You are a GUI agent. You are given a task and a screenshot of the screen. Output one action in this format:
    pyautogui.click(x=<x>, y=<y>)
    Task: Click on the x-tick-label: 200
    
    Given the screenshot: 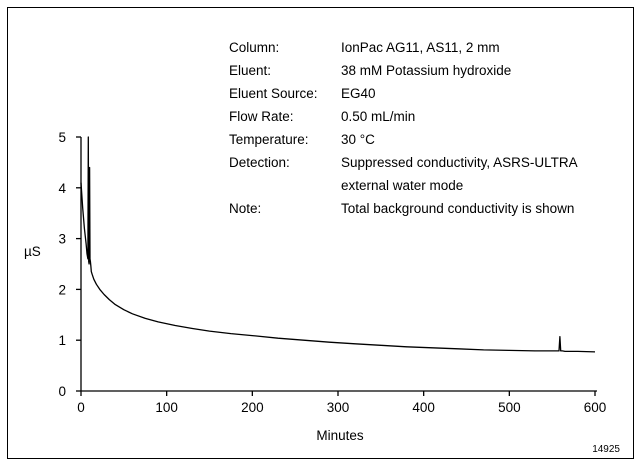 What is the action you would take?
    pyautogui.click(x=252, y=407)
    